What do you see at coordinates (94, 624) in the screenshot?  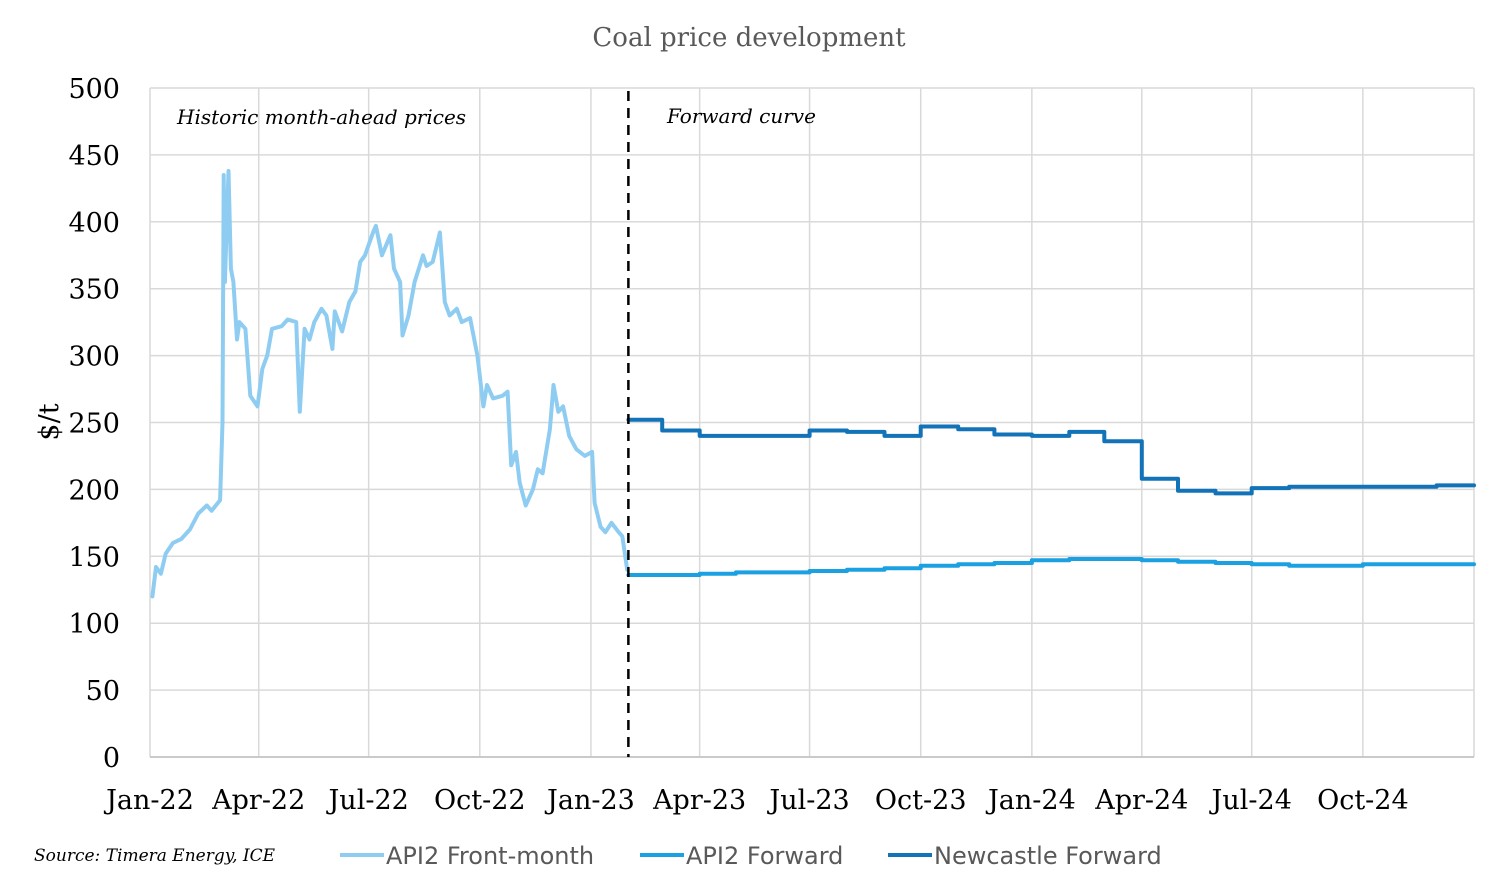 I see `y-tick-label: 100` at bounding box center [94, 624].